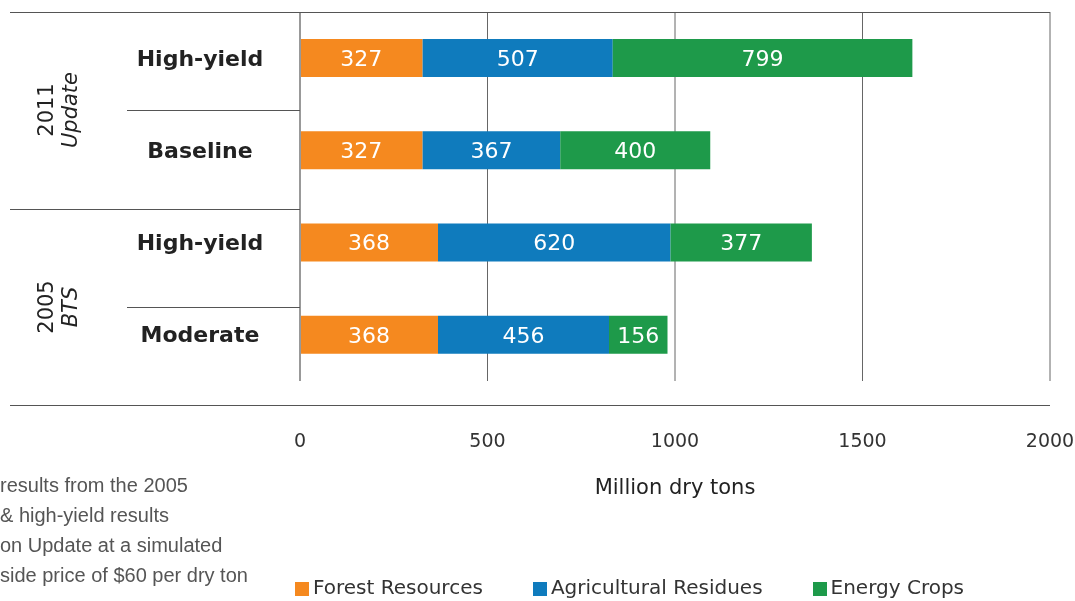 The image size is (1075, 601). I want to click on data-label: 507, so click(517, 58).